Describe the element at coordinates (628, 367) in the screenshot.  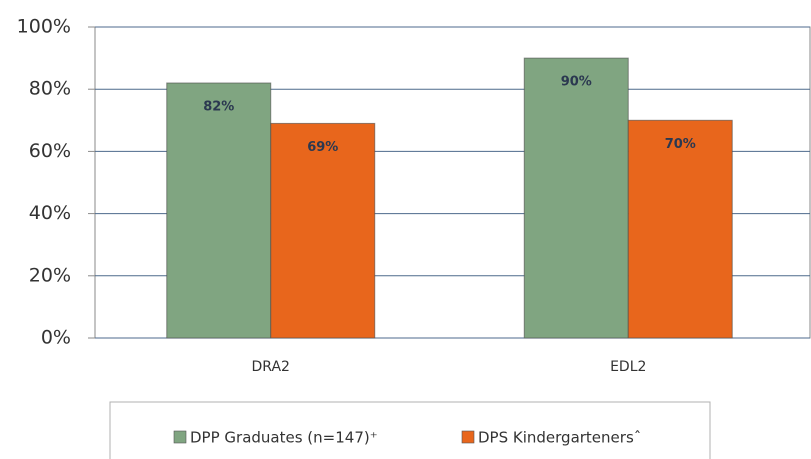
I see `x-tick-label: EDL2` at that location.